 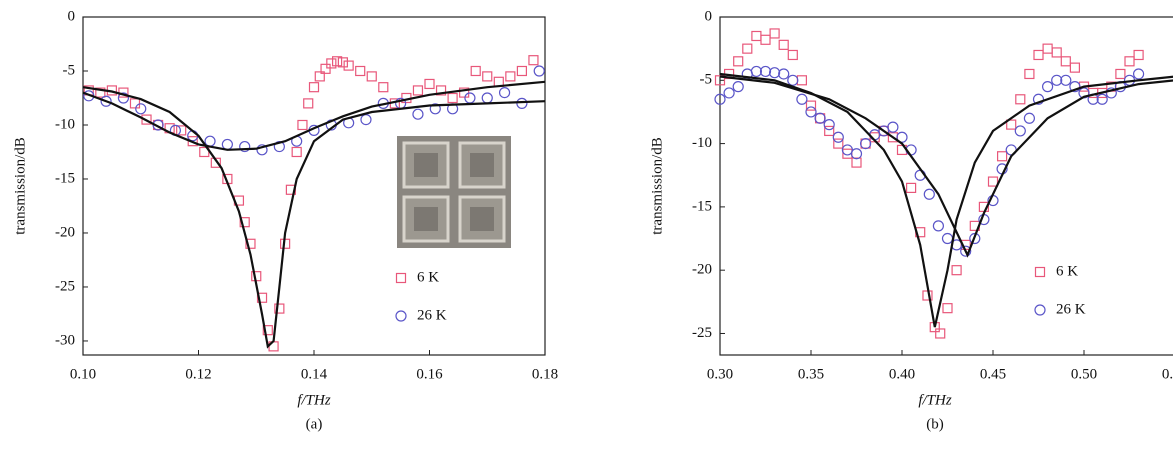 I want to click on x-tick-label: 0.45, so click(x=993, y=374).